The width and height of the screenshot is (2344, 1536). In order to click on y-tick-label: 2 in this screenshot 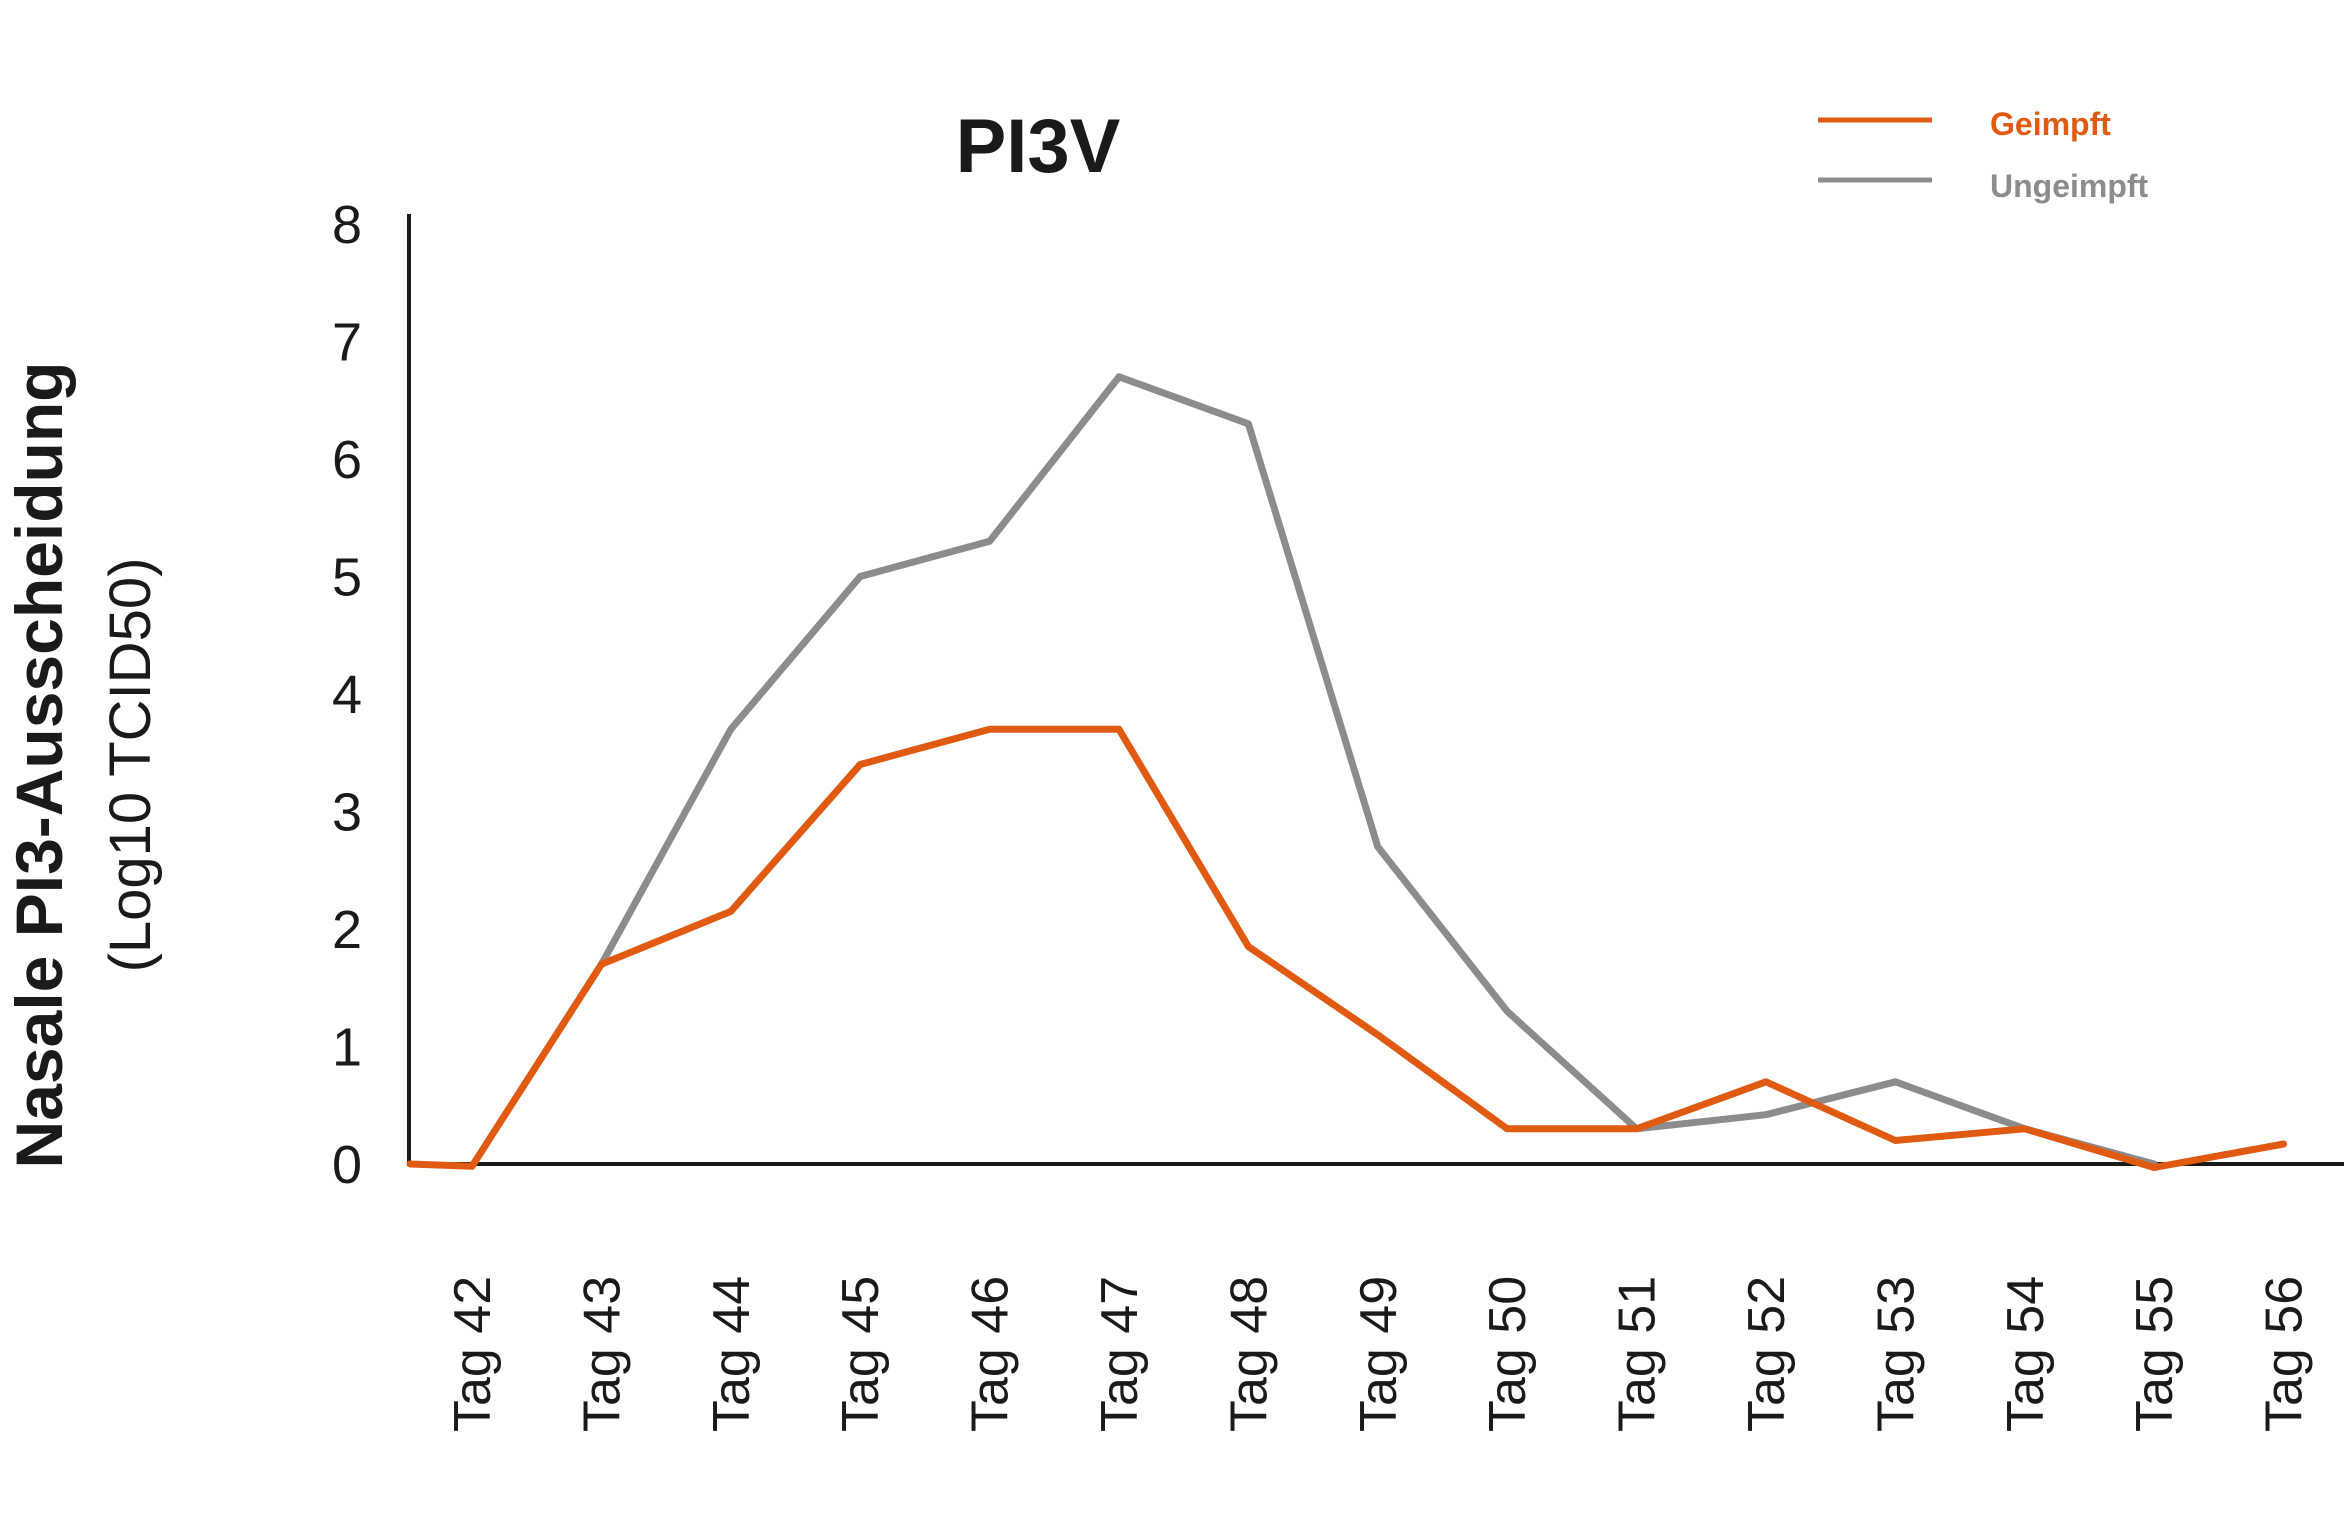, I will do `click(347, 930)`.